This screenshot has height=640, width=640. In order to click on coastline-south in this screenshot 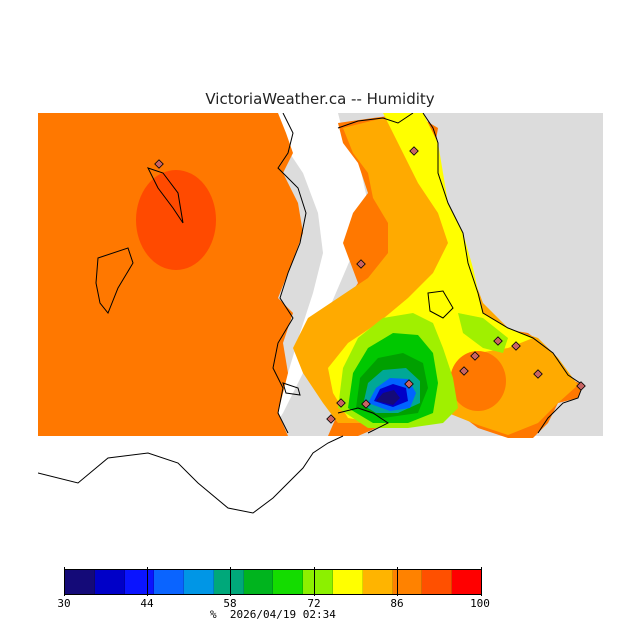, I will do `click(363, 420)`.